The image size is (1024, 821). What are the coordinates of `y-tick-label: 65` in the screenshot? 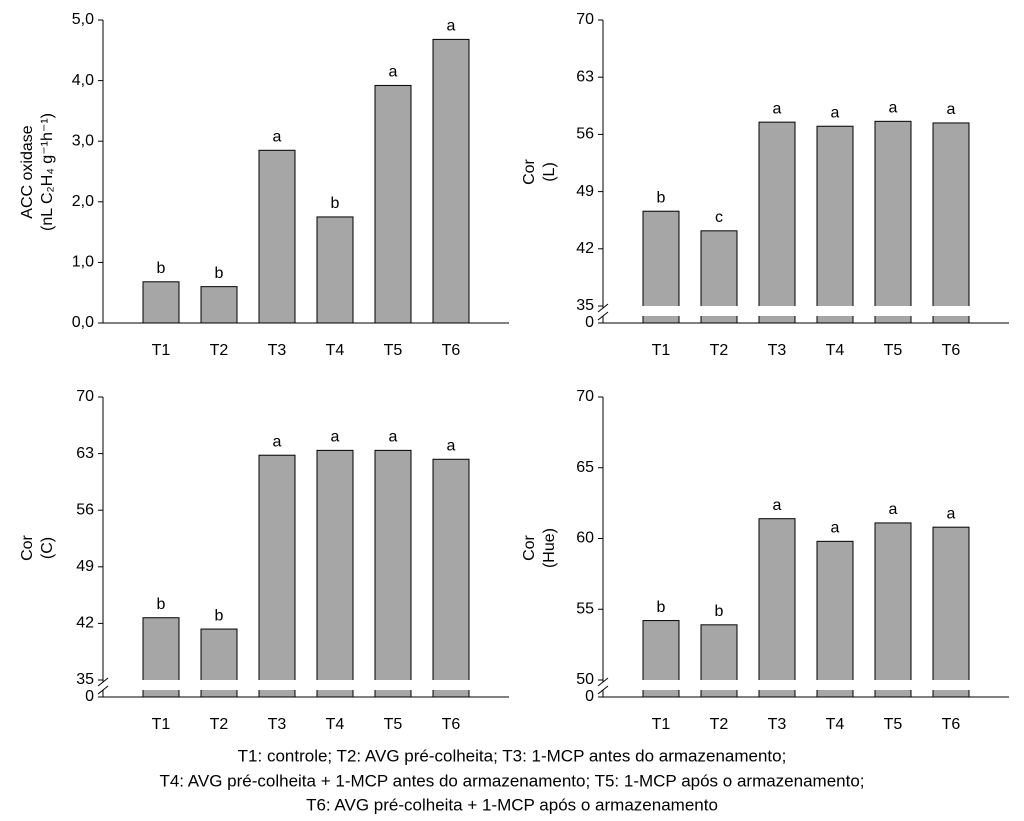 It's located at (585, 467).